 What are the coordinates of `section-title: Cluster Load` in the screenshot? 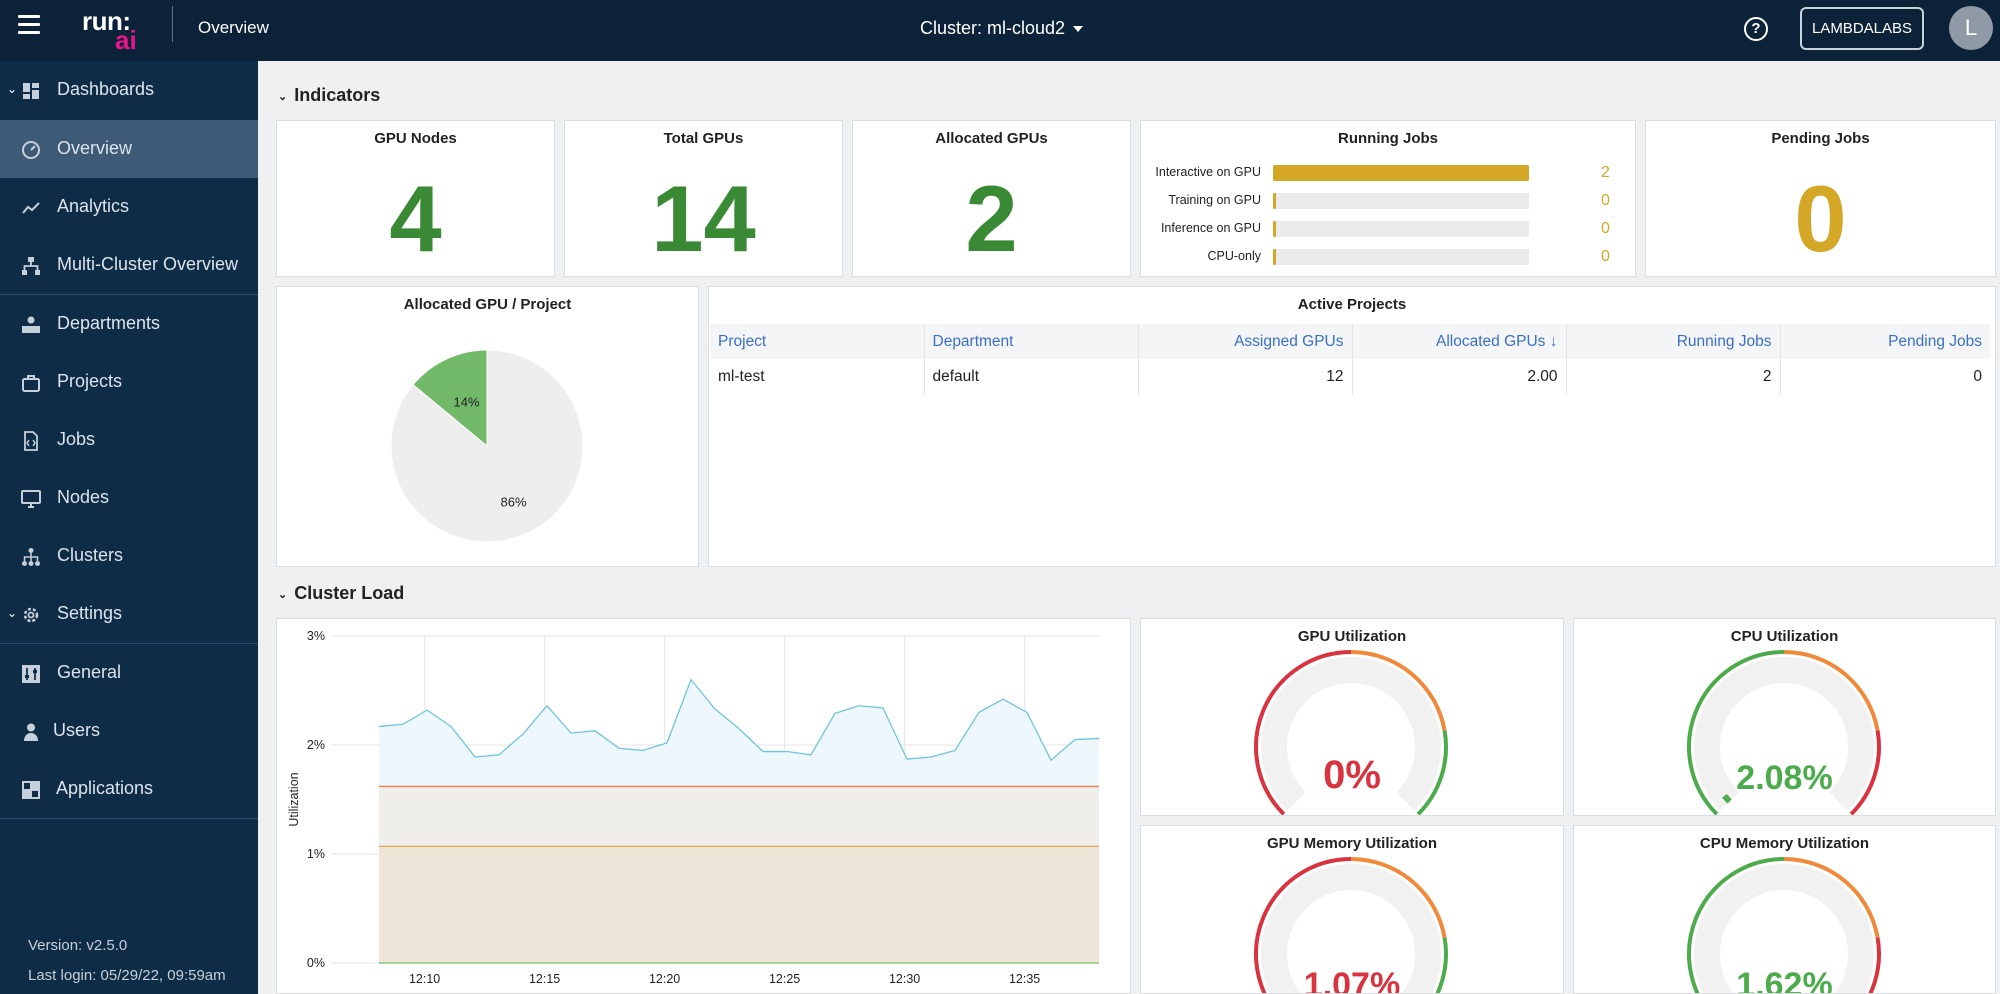 It's located at (349, 593).